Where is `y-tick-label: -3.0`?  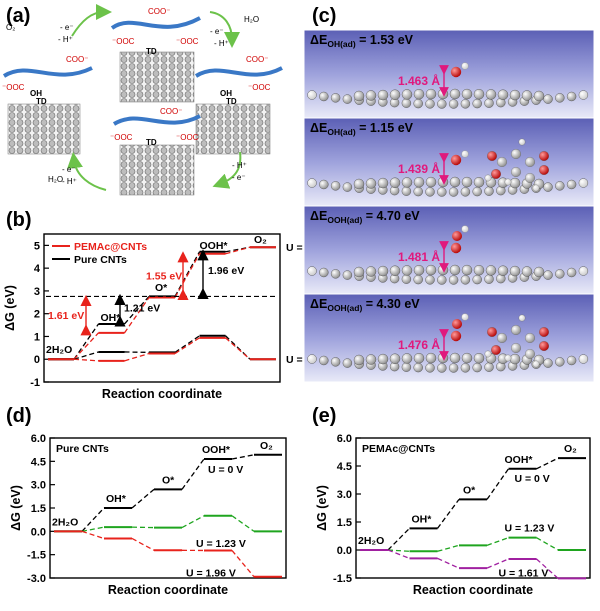 y-tick-label: -3.0 is located at coordinates (36, 579).